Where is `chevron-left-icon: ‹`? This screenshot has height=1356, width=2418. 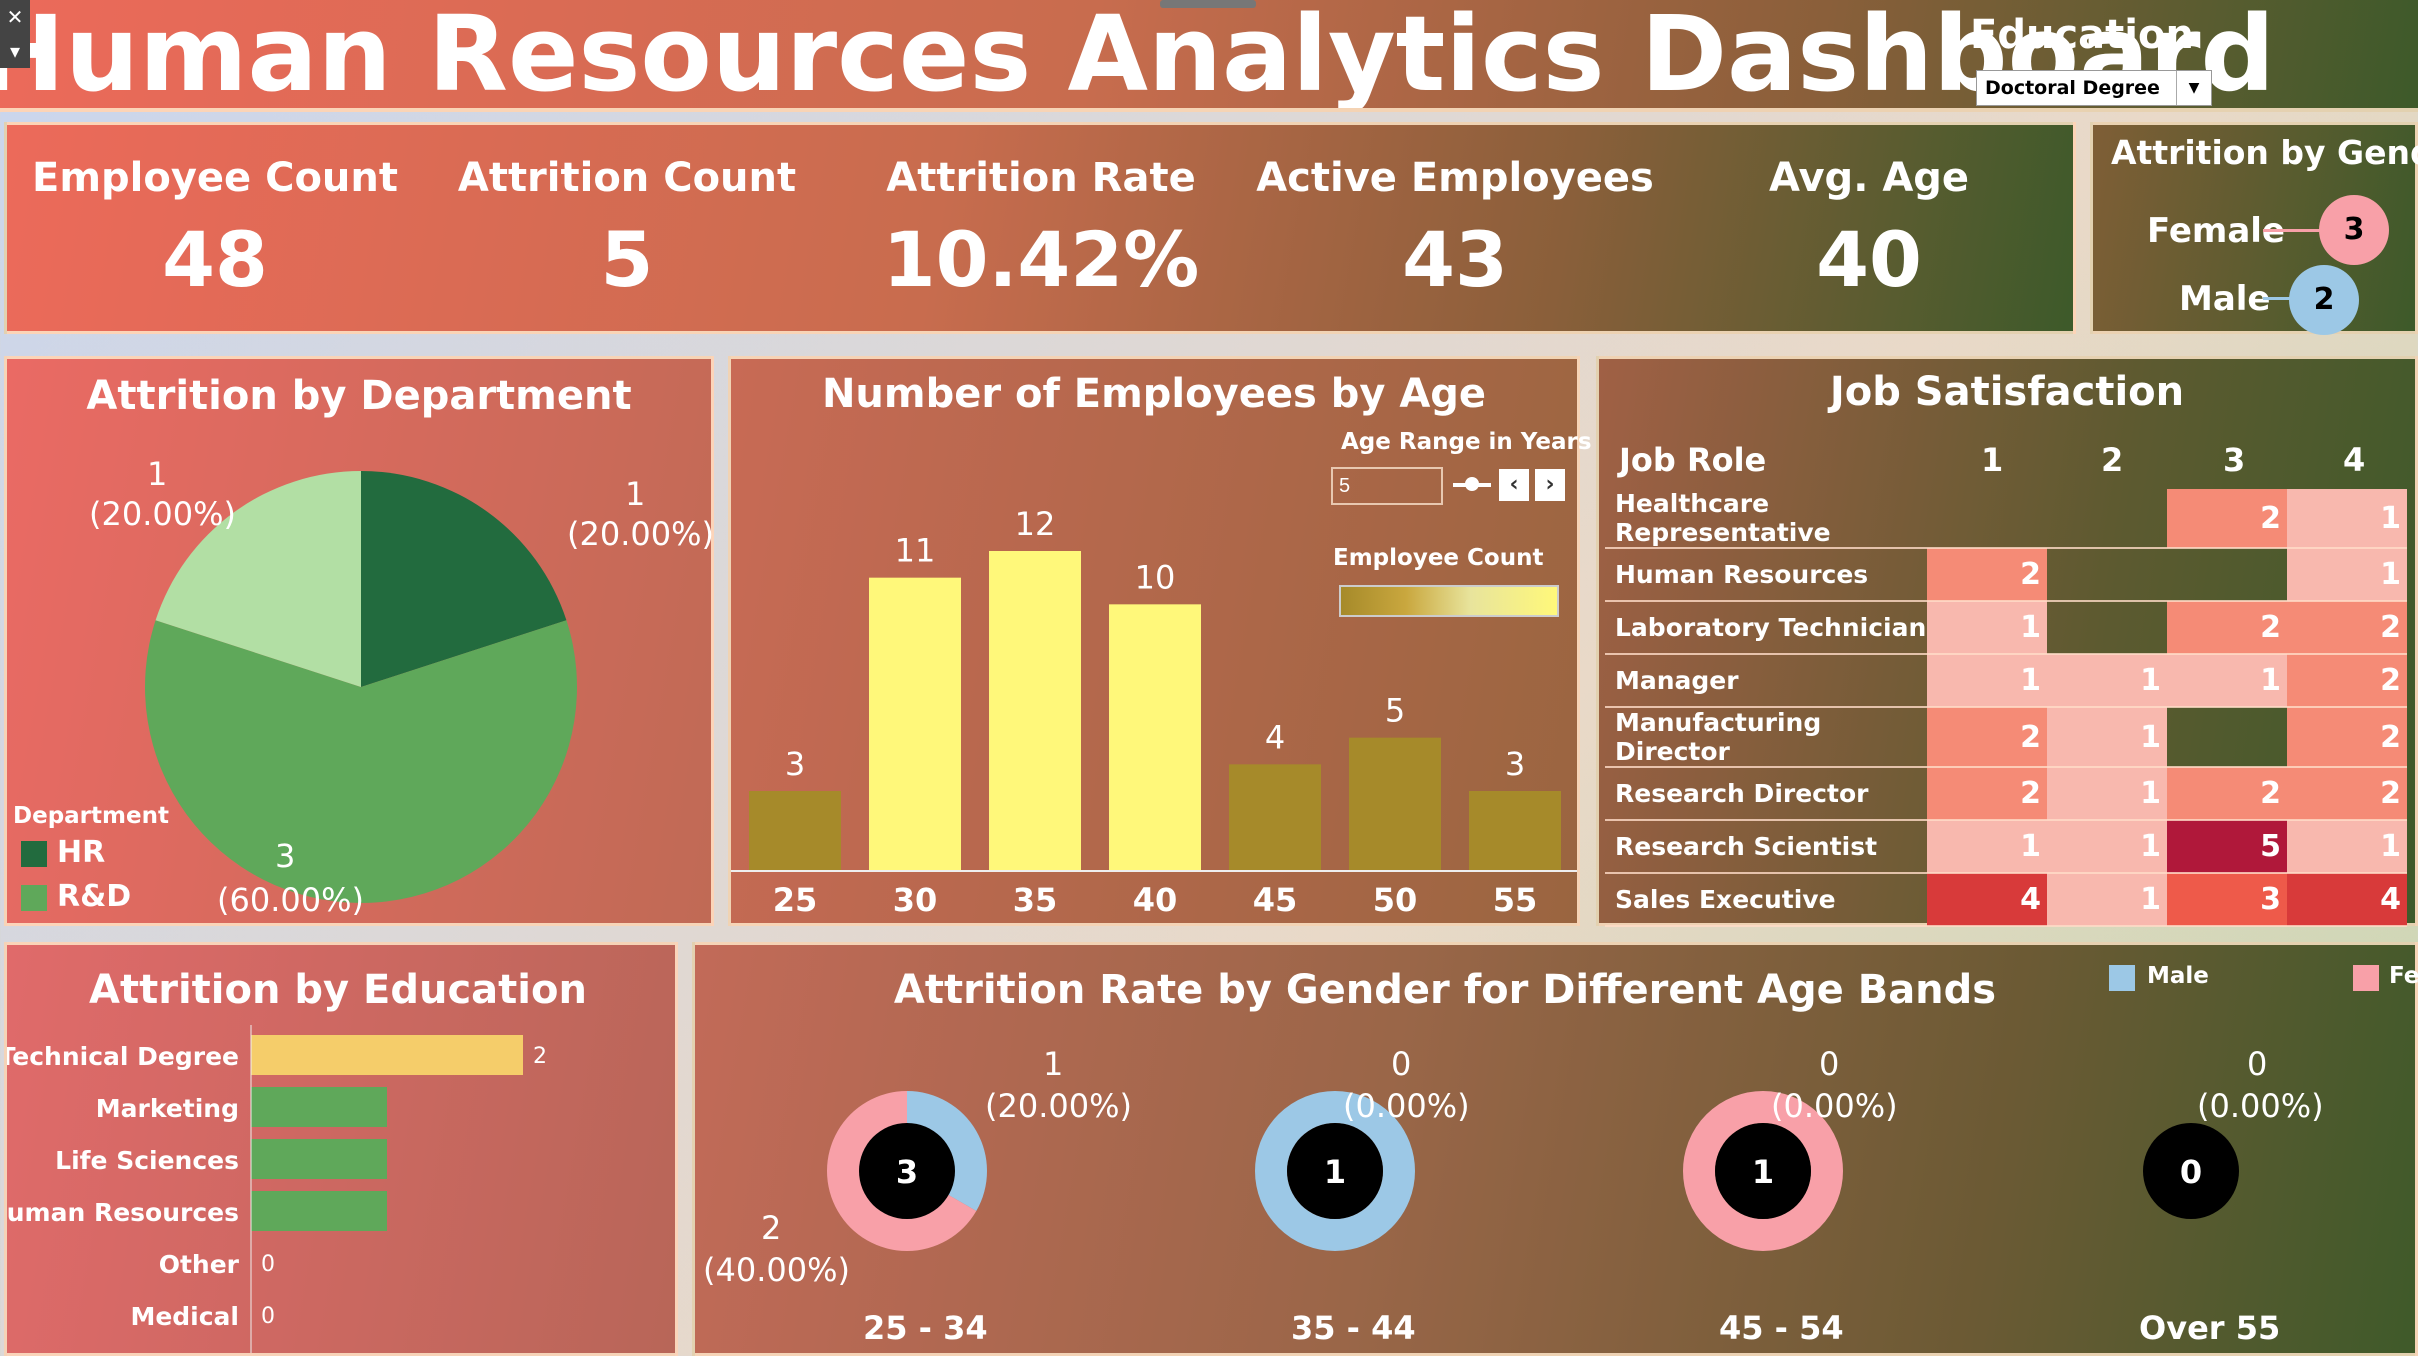 chevron-left-icon: ‹ is located at coordinates (1514, 485).